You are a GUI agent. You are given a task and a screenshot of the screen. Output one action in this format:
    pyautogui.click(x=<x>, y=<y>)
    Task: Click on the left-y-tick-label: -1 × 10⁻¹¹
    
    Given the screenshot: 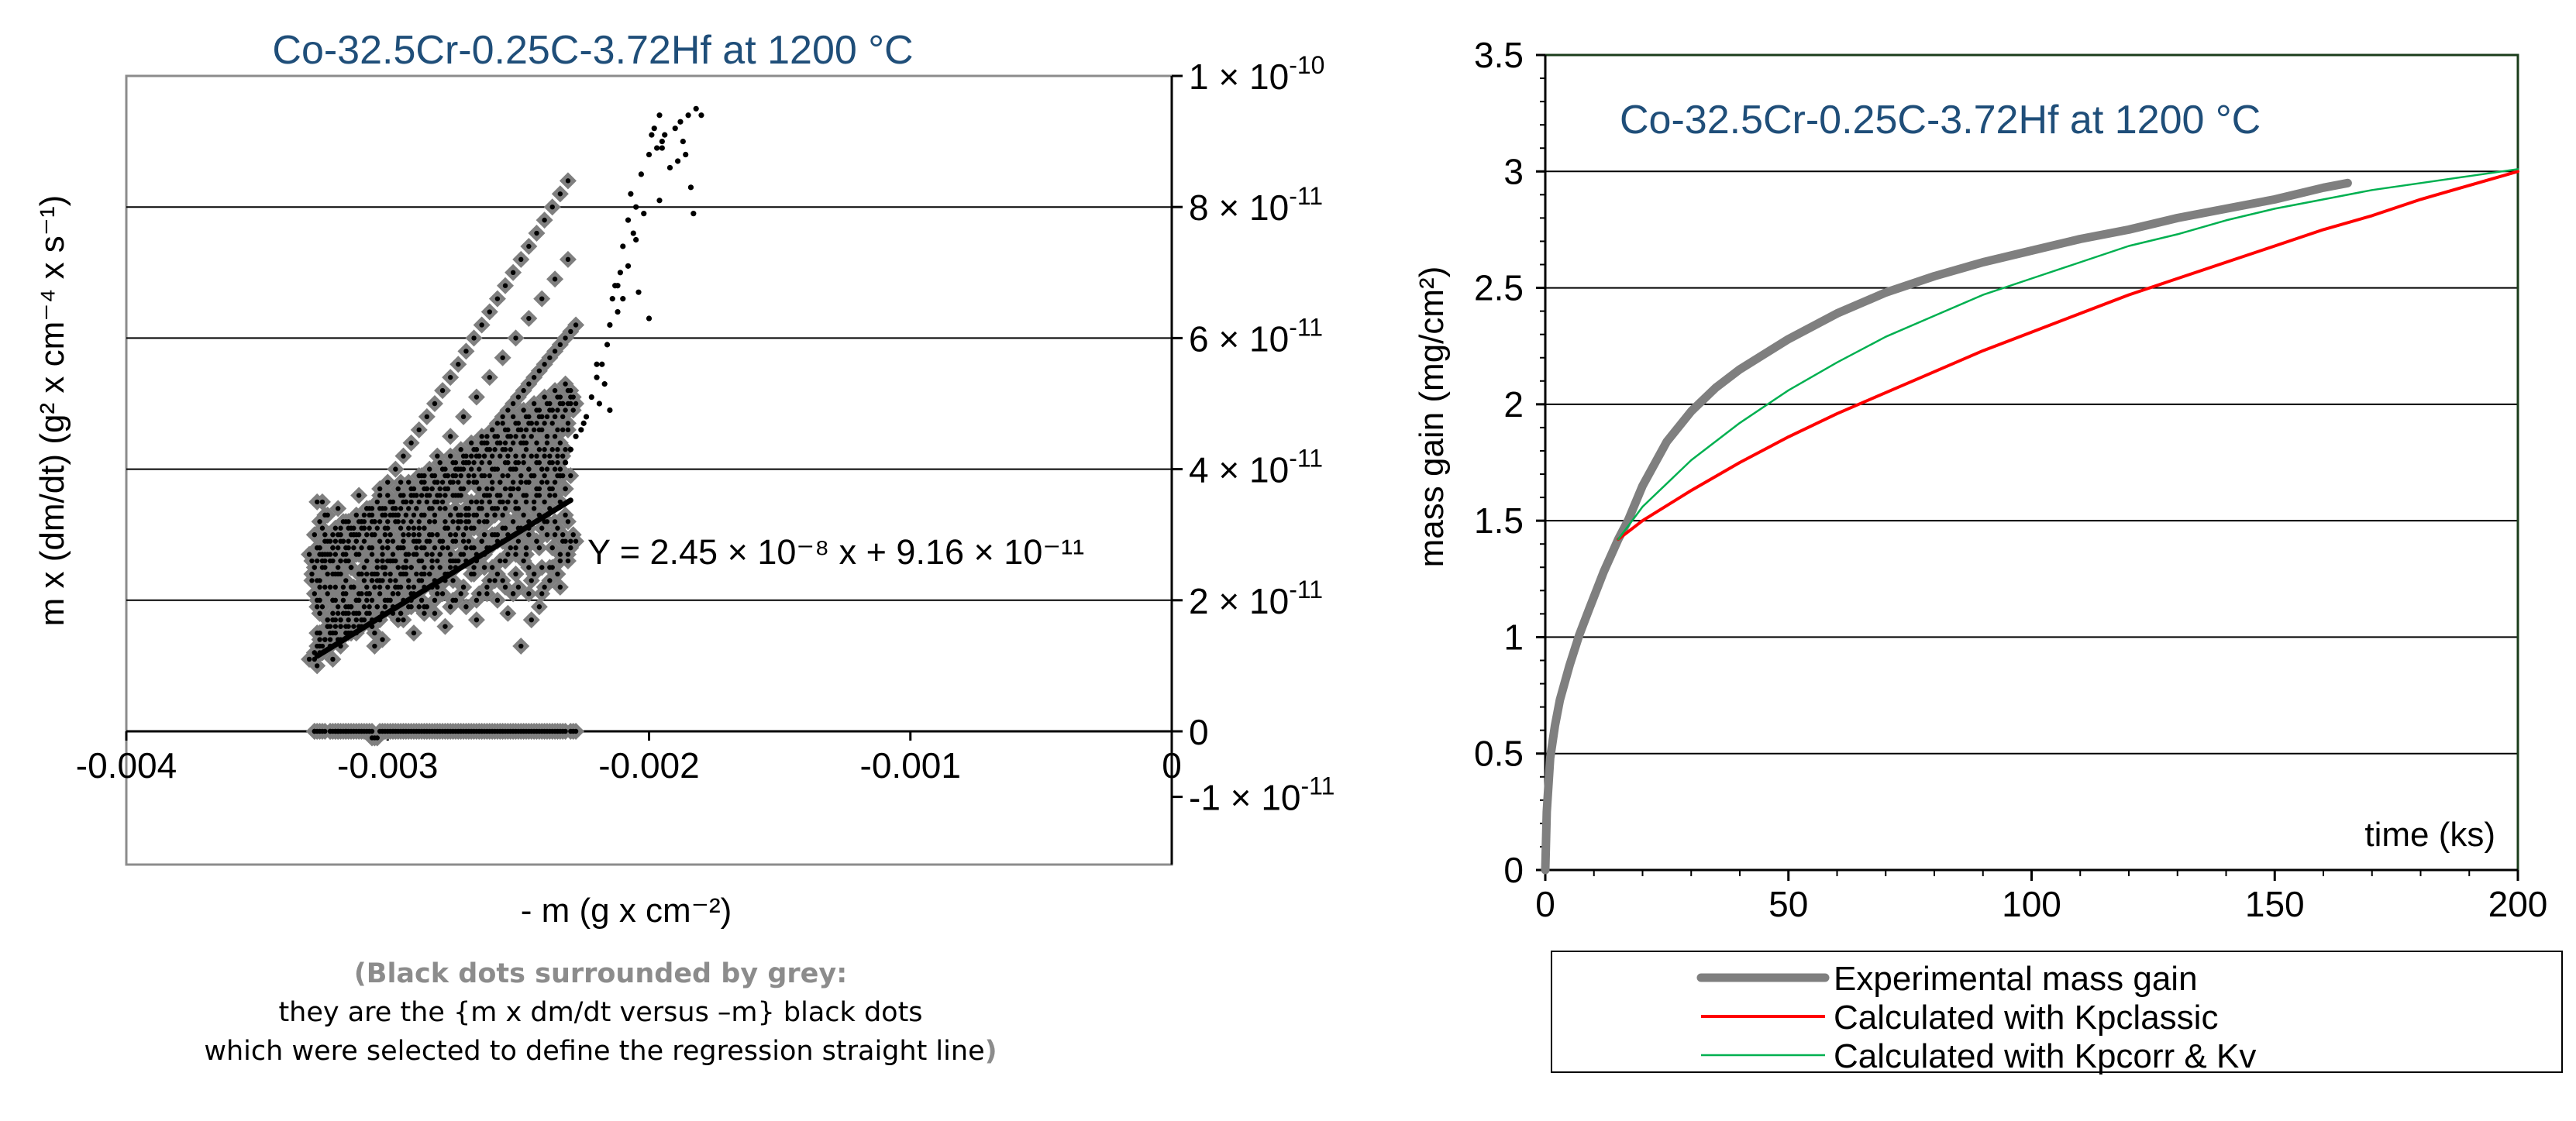 What is the action you would take?
    pyautogui.click(x=1261, y=795)
    